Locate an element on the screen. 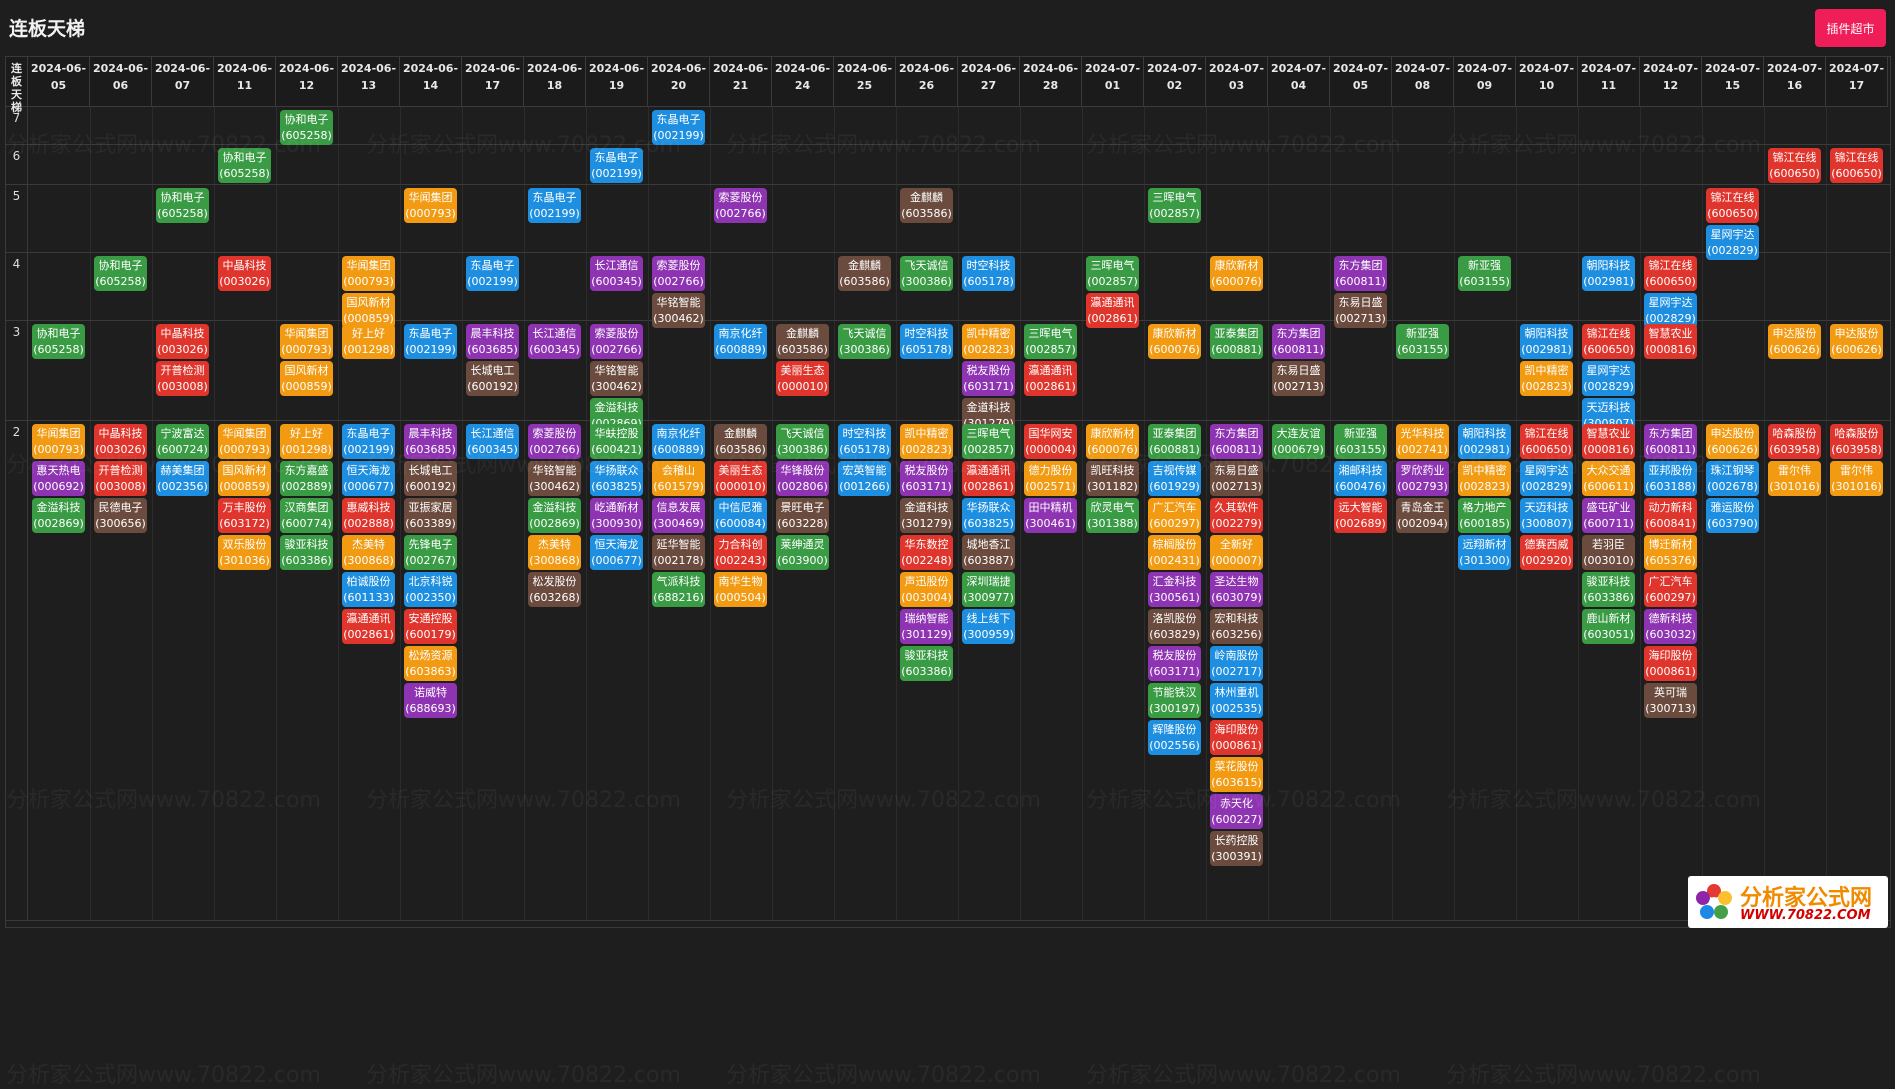  stock-chip: 长城电工 (600192) is located at coordinates (492, 378).